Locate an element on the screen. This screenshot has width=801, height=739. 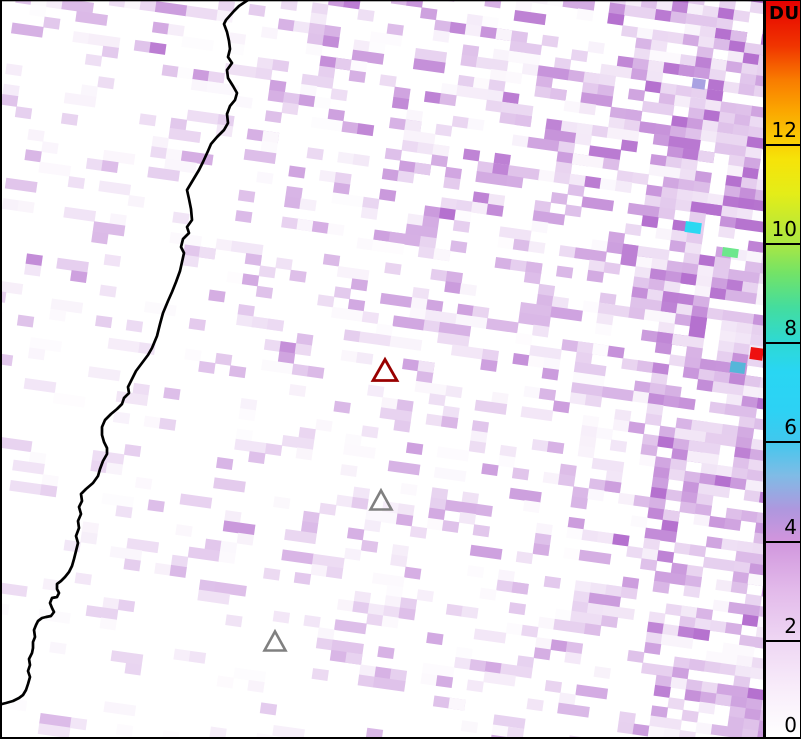
colorbar-tick-label: 8 is located at coordinates (790, 328).